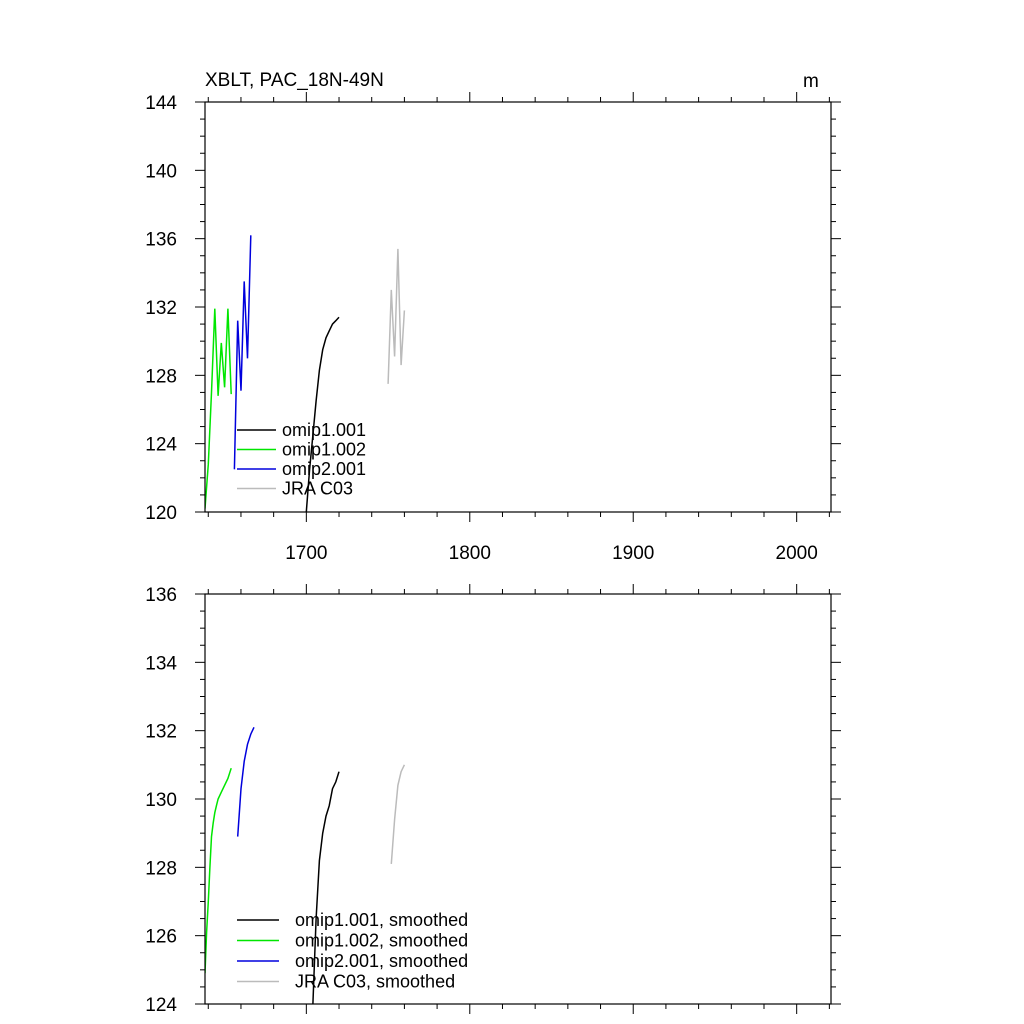  What do you see at coordinates (317, 489) in the screenshot?
I see `legend-entry: JRA C03` at bounding box center [317, 489].